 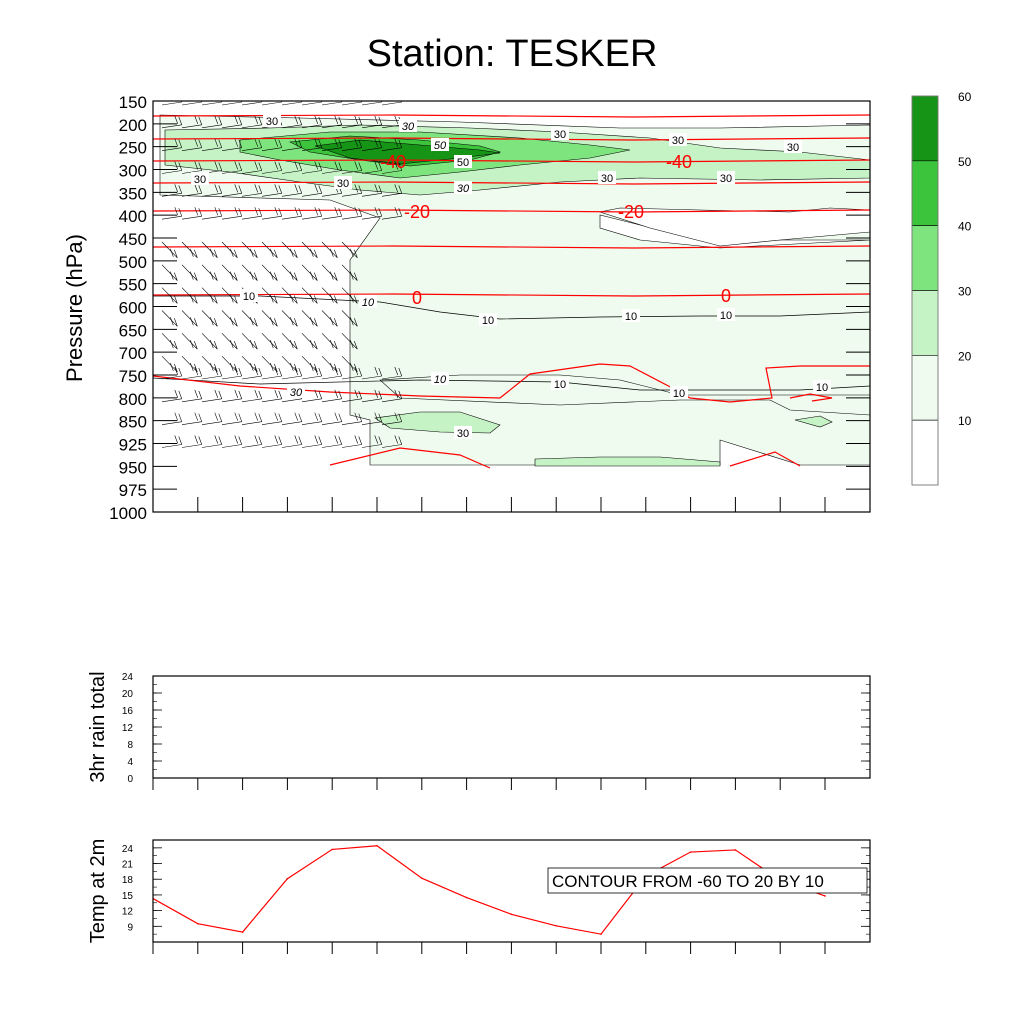 I want to click on wind-barbs, so click(x=282, y=274).